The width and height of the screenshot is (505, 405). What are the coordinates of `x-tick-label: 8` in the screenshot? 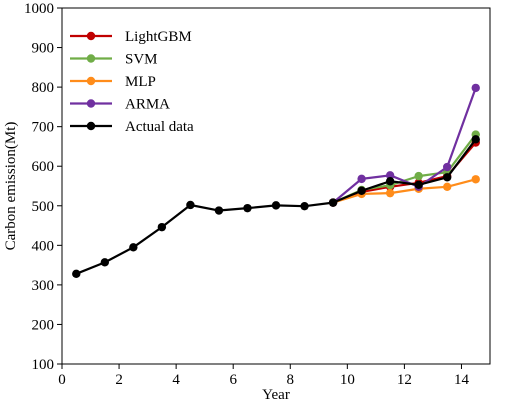 It's located at (291, 380).